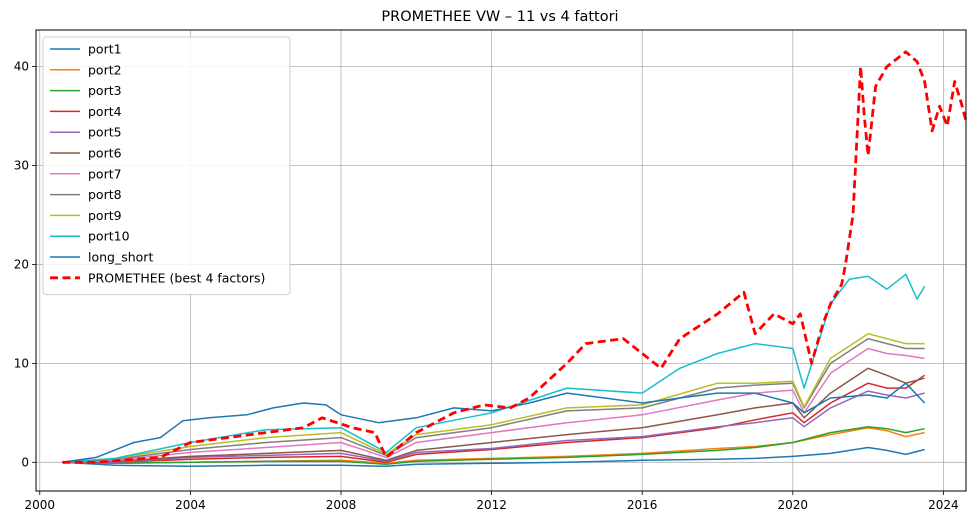 Image resolution: width=971 pixels, height=518 pixels. What do you see at coordinates (105, 194) in the screenshot?
I see `legend-label: port8` at bounding box center [105, 194].